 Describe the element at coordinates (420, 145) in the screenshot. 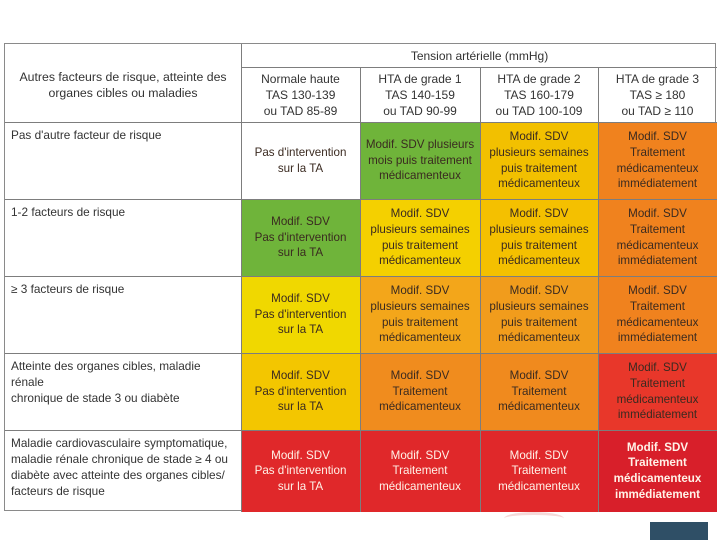

I see `cell-line: Modif. SDV plusieurs` at that location.